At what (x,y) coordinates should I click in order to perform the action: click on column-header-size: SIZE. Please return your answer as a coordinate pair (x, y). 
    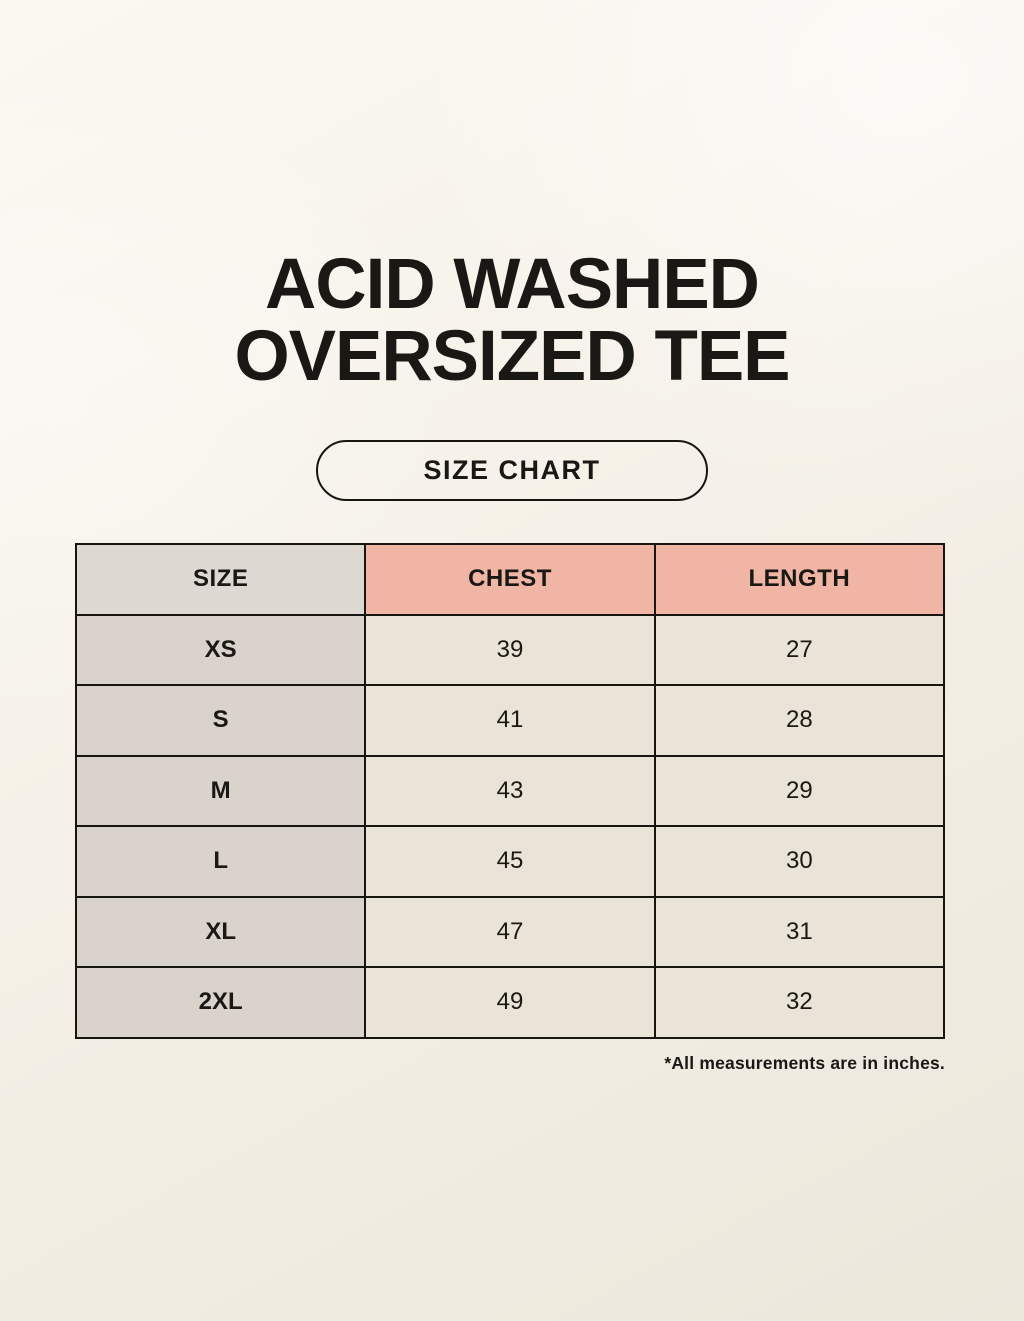
    Looking at the image, I should click on (220, 579).